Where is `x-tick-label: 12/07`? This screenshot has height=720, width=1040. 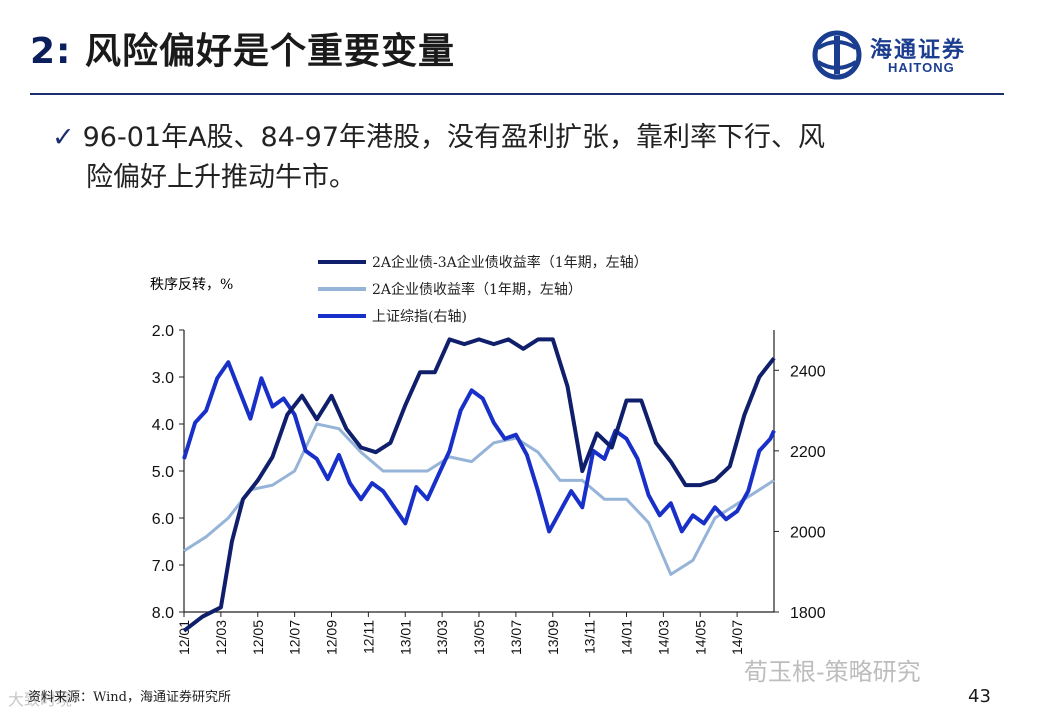 x-tick-label: 12/07 is located at coordinates (295, 637).